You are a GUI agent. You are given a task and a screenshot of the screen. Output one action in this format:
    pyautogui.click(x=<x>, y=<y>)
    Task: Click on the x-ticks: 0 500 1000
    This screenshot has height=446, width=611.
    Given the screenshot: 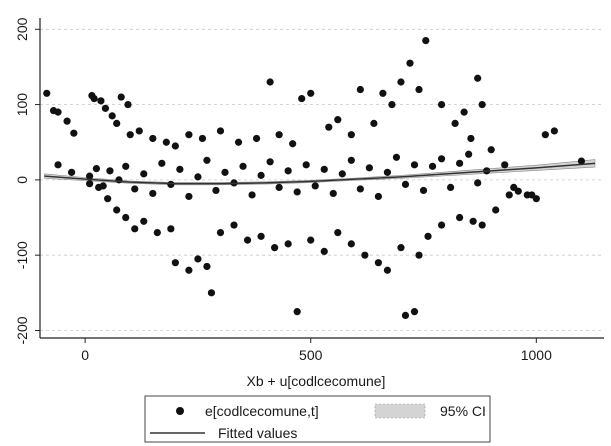 What is the action you would take?
    pyautogui.click(x=316, y=350)
    